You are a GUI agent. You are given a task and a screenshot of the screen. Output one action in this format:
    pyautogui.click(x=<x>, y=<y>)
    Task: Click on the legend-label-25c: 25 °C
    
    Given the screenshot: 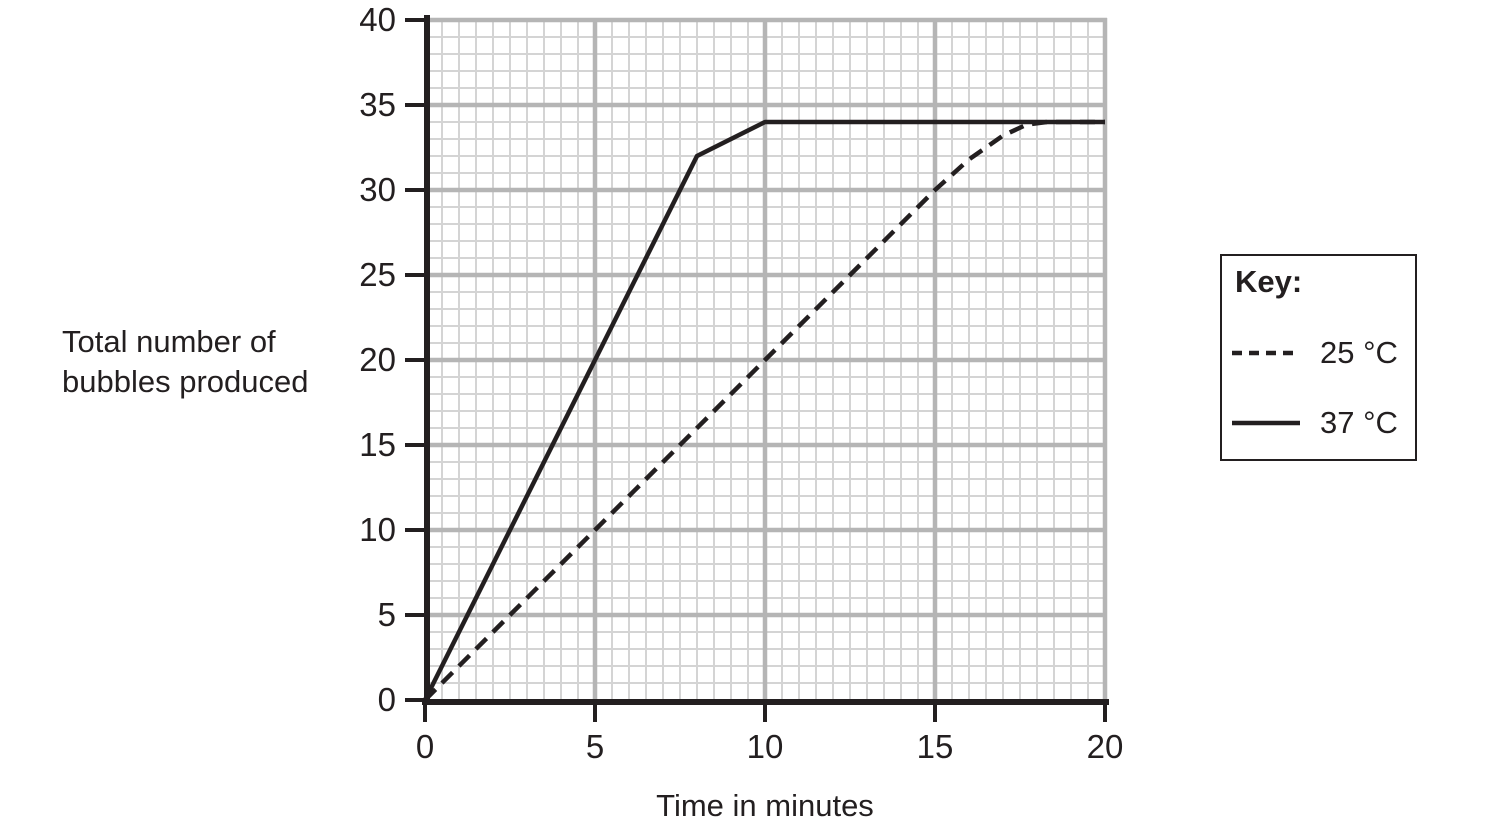 What is the action you would take?
    pyautogui.click(x=1359, y=352)
    